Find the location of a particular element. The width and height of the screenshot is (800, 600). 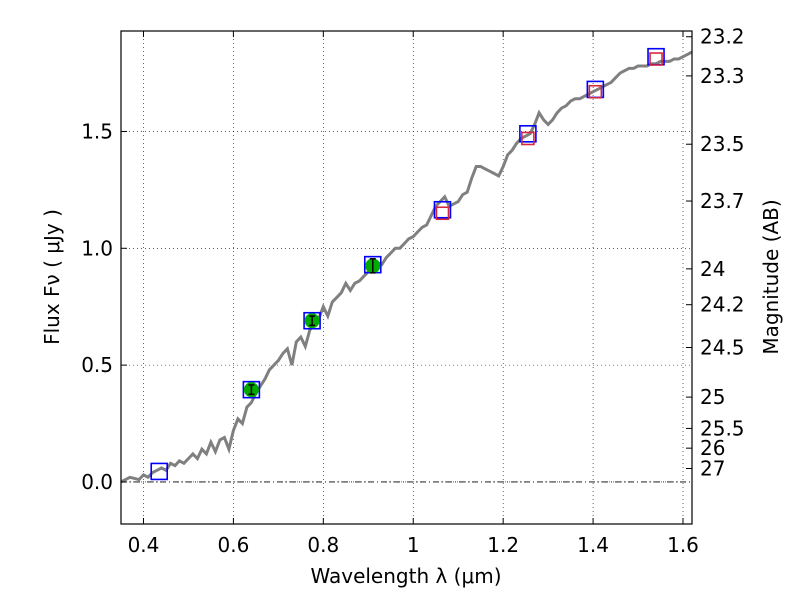

mag-tick-label: 27 is located at coordinates (712, 468).